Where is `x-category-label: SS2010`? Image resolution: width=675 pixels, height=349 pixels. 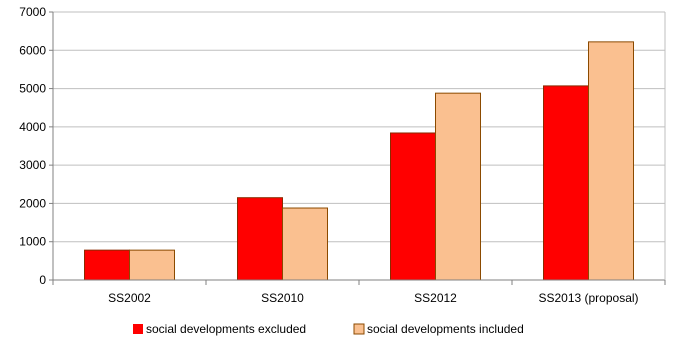 x-category-label: SS2010 is located at coordinates (282, 298).